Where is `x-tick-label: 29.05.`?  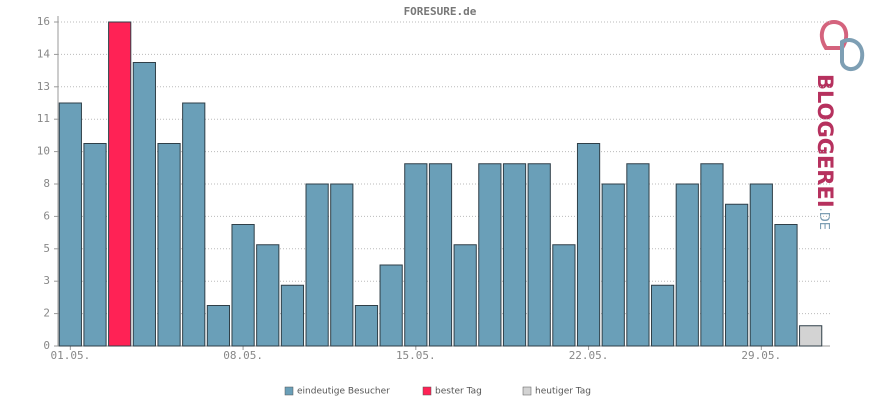
x-tick-label: 29.05. is located at coordinates (761, 355).